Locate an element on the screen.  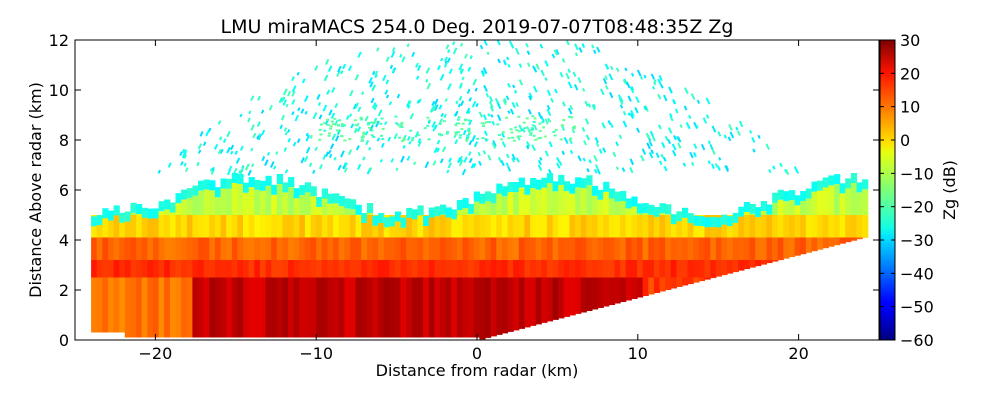
y-tick-label: 12 is located at coordinates (59, 40).